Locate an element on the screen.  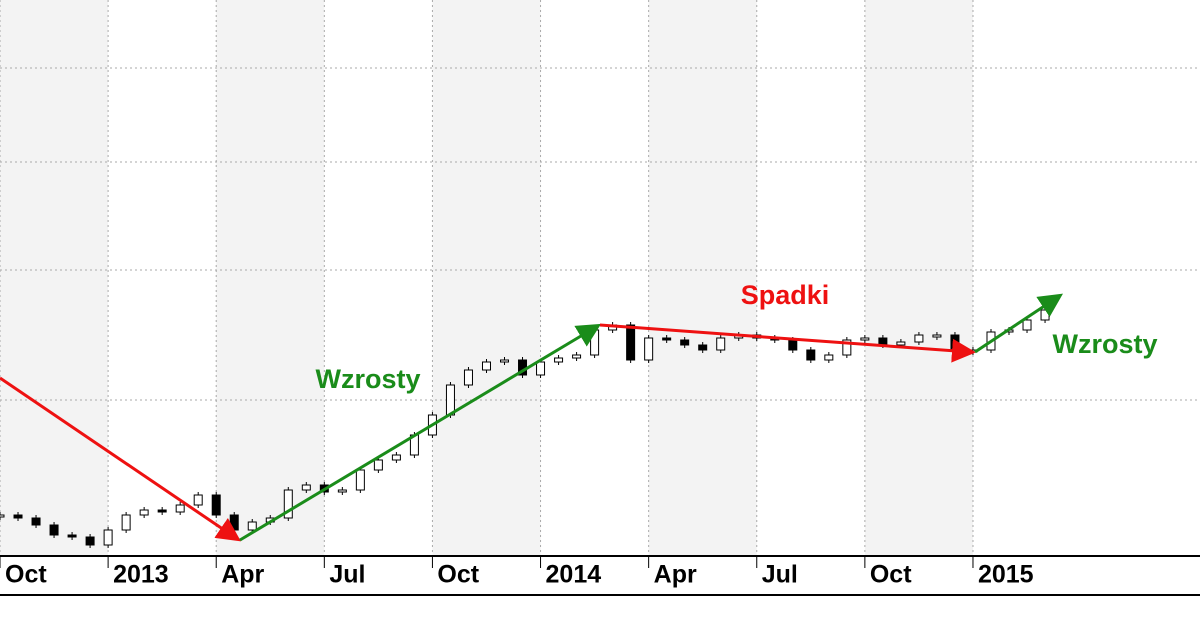
x-tick-label: 2014 is located at coordinates (574, 575).